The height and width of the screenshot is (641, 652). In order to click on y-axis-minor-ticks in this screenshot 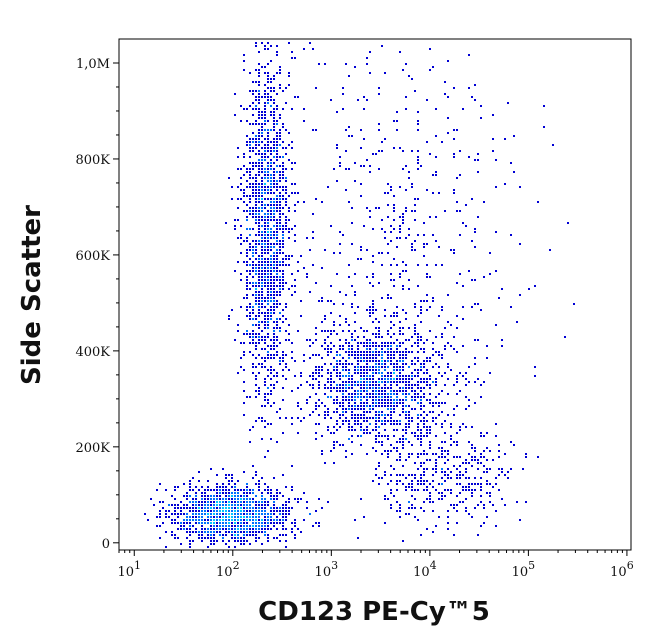, I will do `click(117, 303)`.